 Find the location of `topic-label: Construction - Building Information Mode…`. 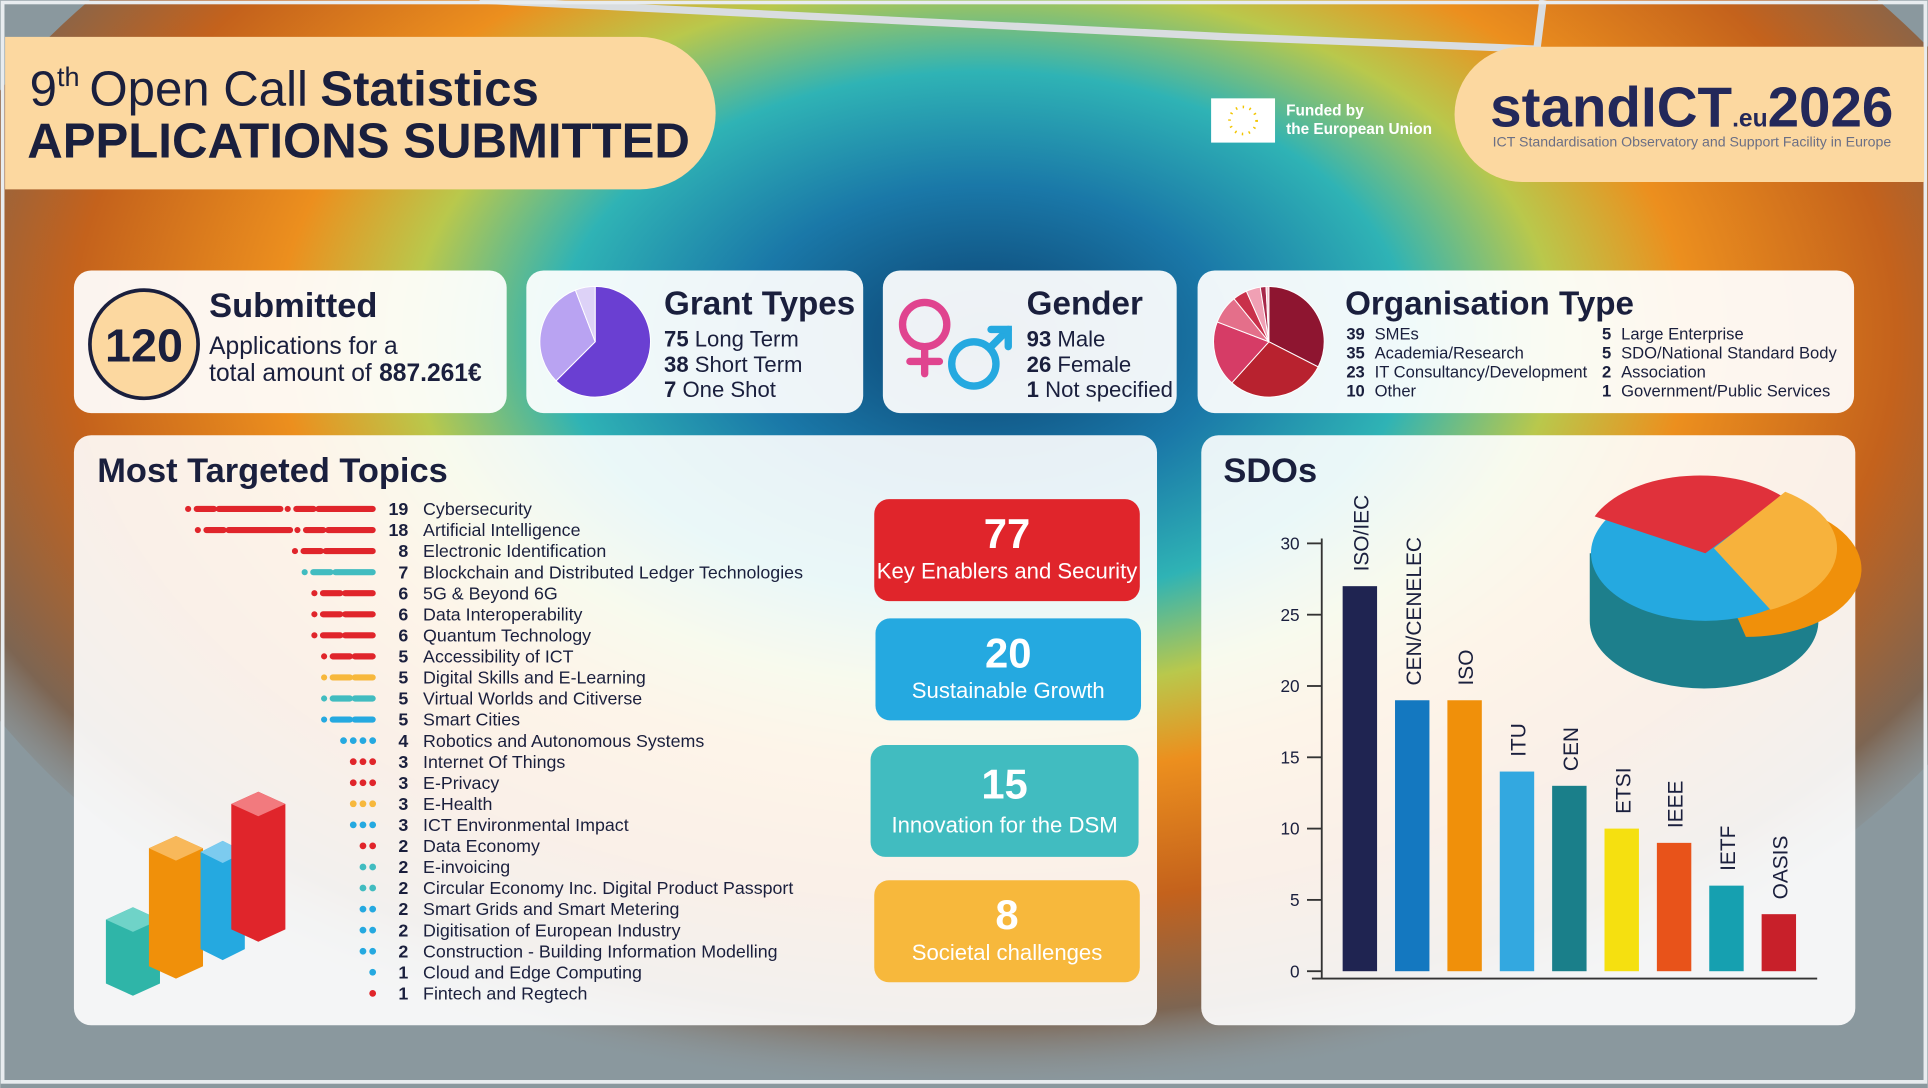

topic-label: Construction - Building Information Mode… is located at coordinates (600, 951).